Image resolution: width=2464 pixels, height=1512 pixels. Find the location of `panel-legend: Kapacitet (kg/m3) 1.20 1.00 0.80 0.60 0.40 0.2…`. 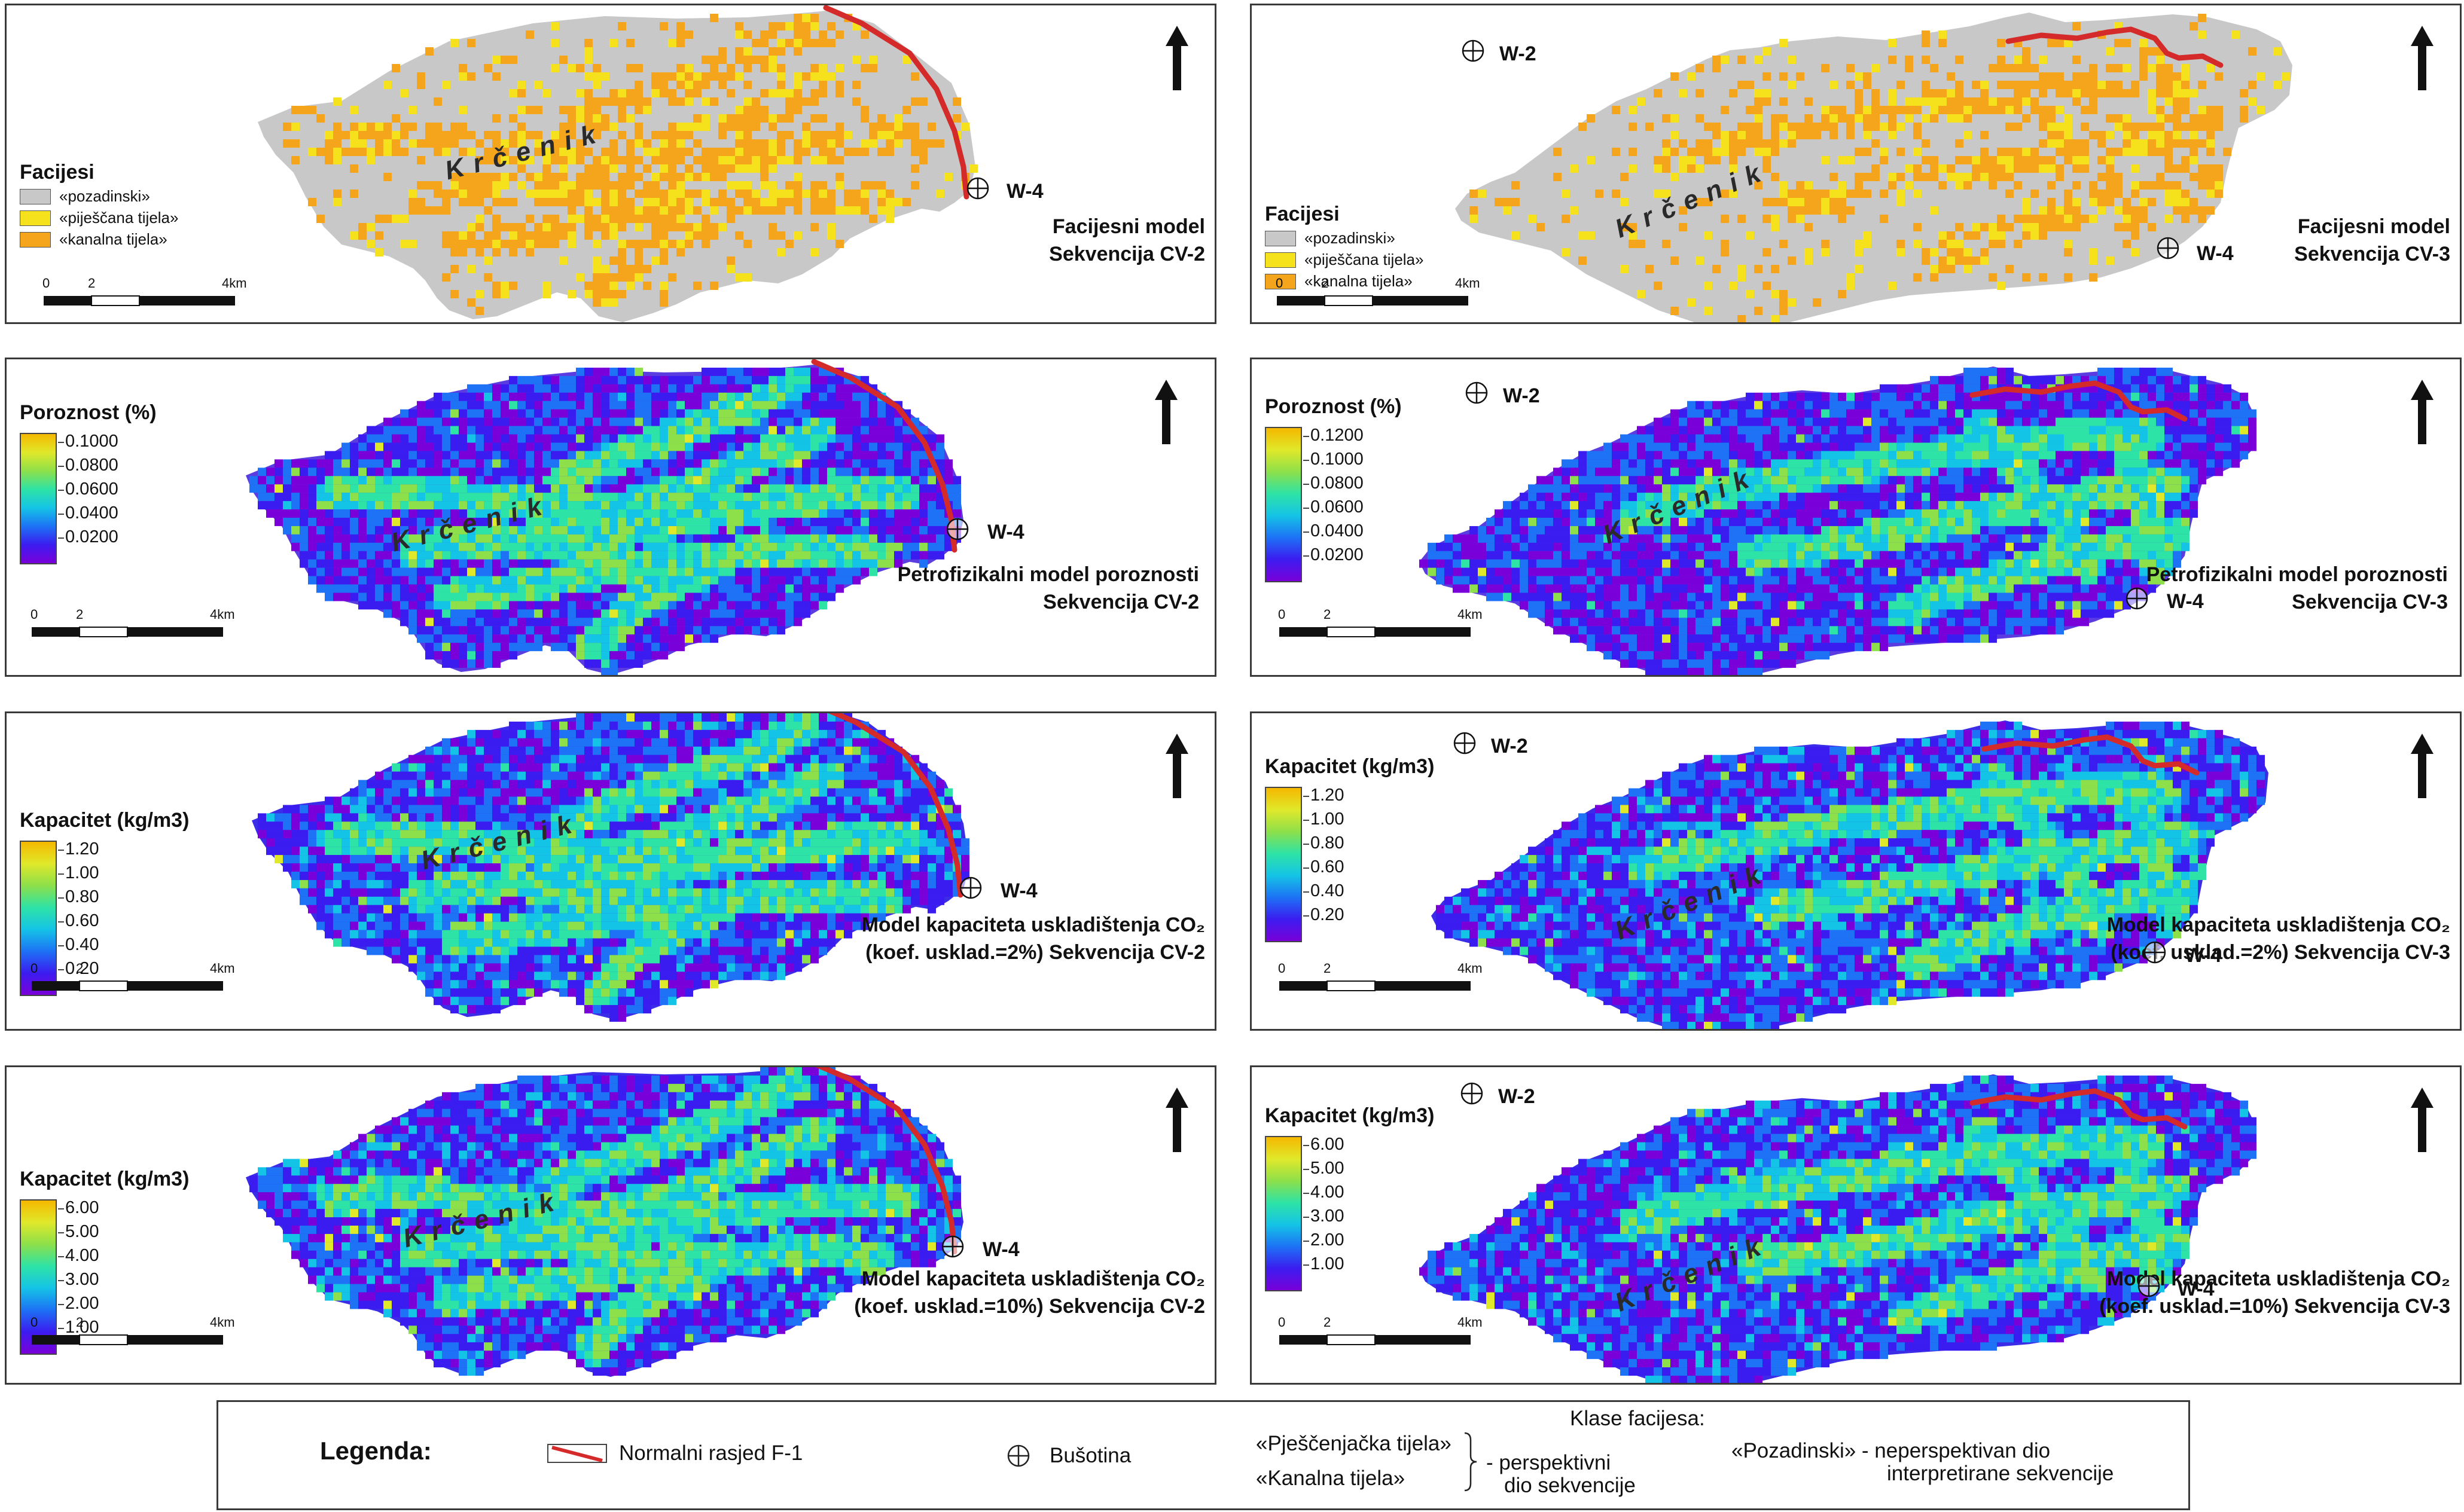

panel-legend: Kapacitet (kg/m3) 1.20 1.00 0.80 0.60 0.40 0.2… is located at coordinates (104, 902).